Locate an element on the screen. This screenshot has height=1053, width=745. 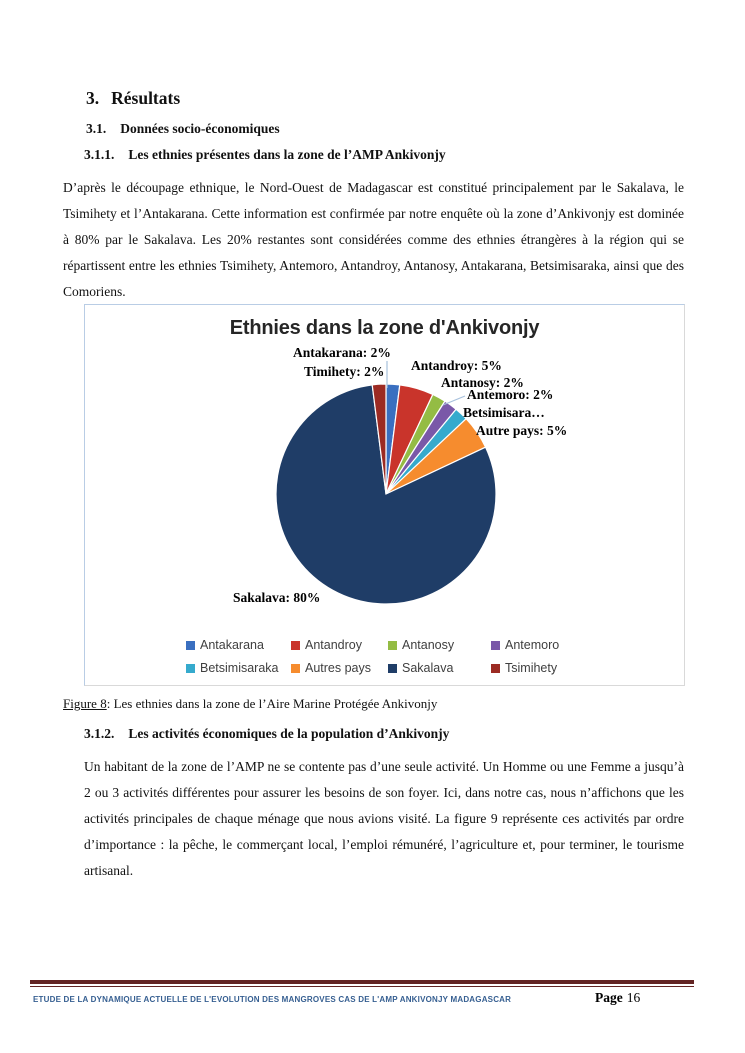
subsection-title: Données socio-économiques is located at coordinates (200, 128).